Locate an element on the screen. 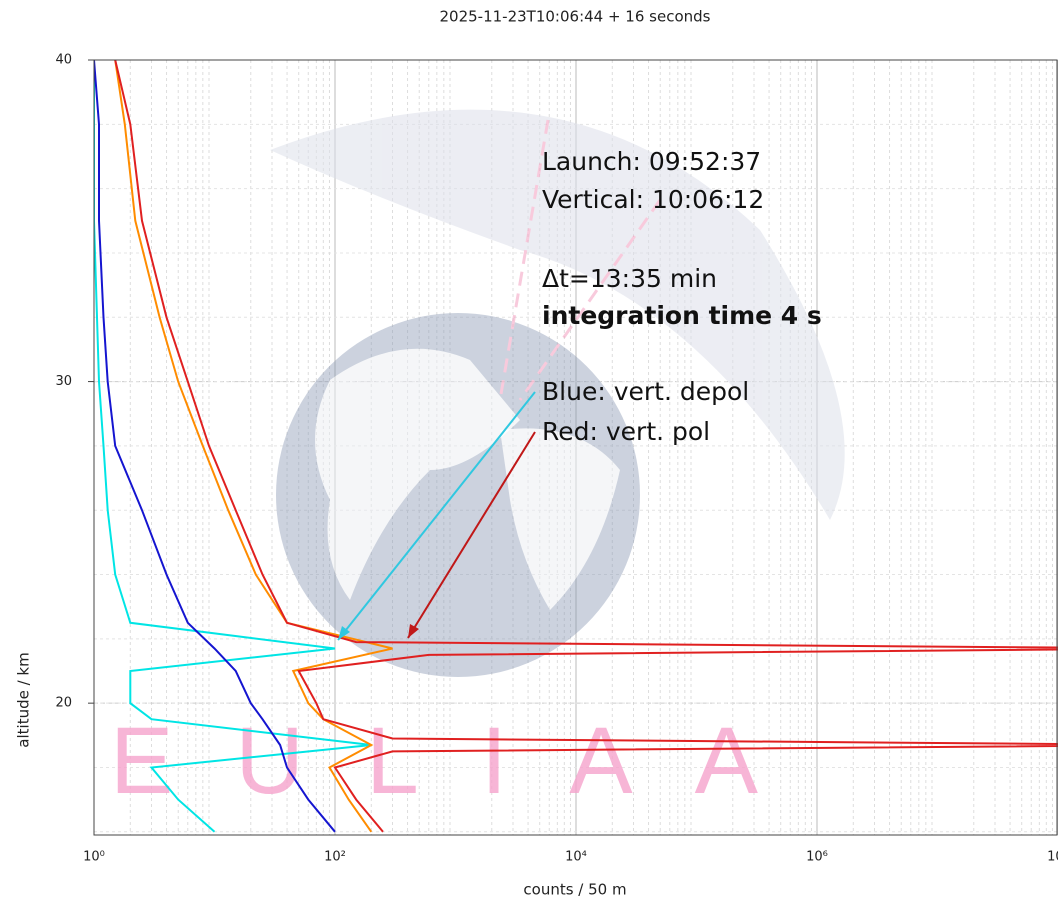 This screenshot has width=1058, height=903. annotation: Δt=13:35 min is located at coordinates (629, 278).